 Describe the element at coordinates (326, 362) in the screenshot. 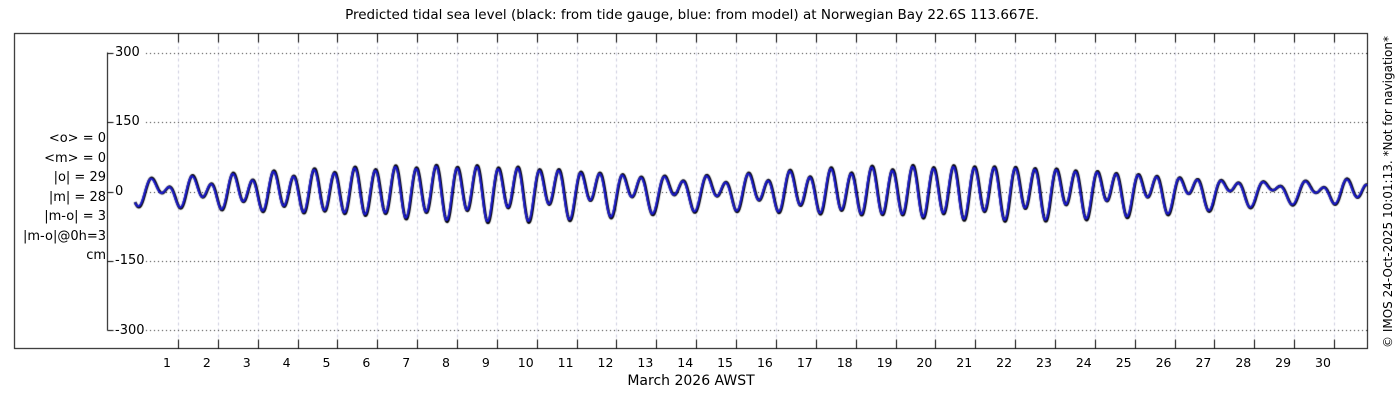

I see `x-tick-label: 5` at that location.